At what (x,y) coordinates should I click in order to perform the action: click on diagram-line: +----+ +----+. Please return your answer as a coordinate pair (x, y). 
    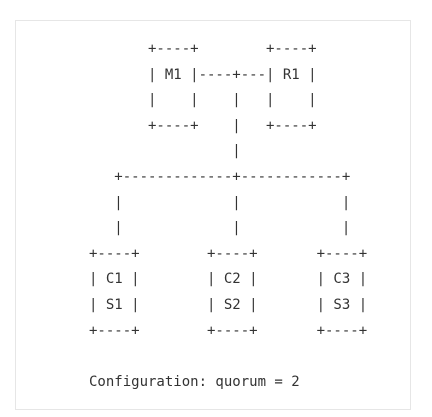
    Looking at the image, I should click on (203, 49).